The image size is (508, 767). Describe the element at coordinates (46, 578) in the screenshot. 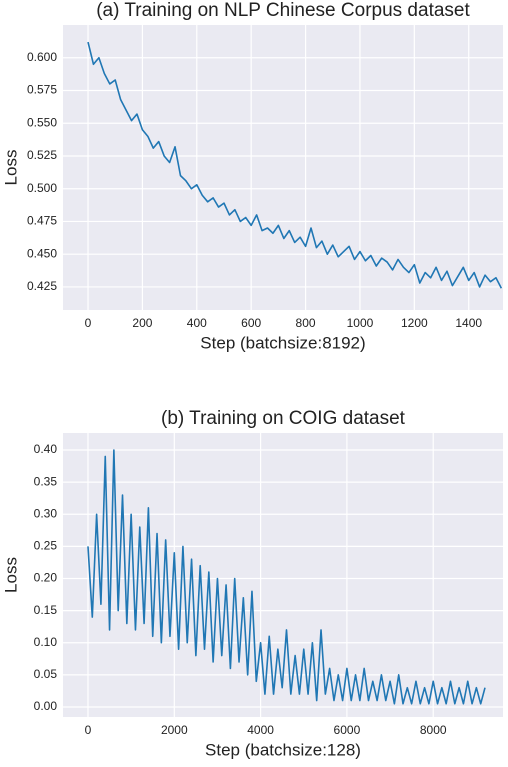

I see `y-tick-label: 0.20` at that location.